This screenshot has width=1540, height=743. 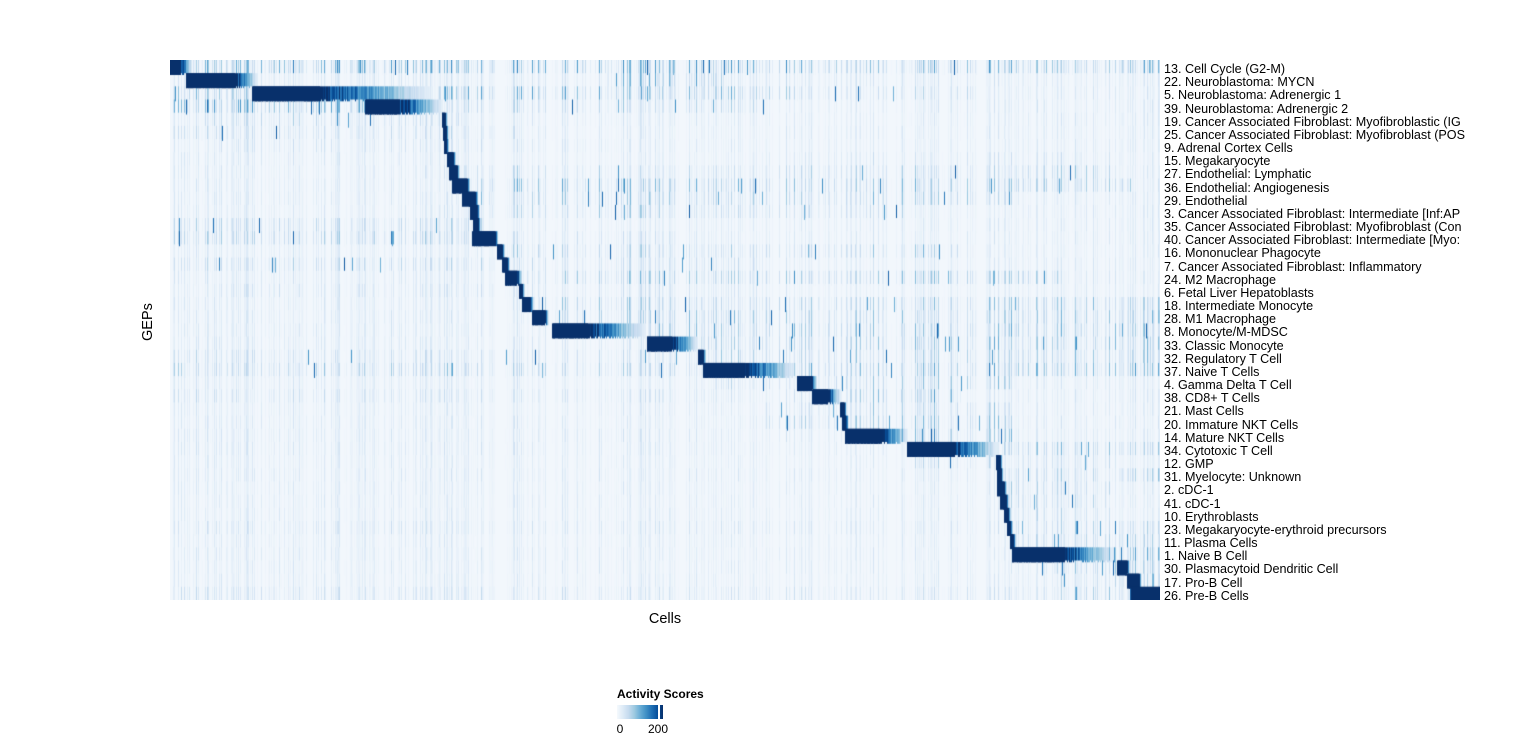 I want to click on gep-row-label: 6. Fetal Liver Hepatoblasts, so click(x=1239, y=292).